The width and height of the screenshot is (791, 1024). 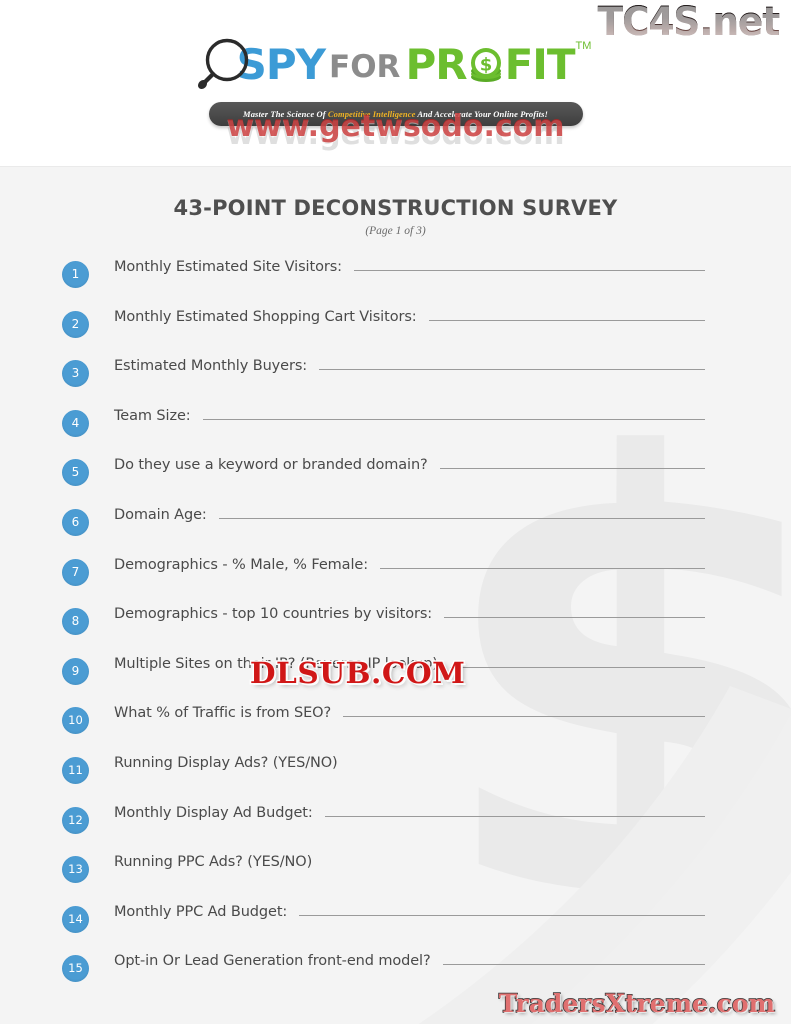 I want to click on question-row: 7 Demographics - % Male, % Female:, so click(x=395, y=577).